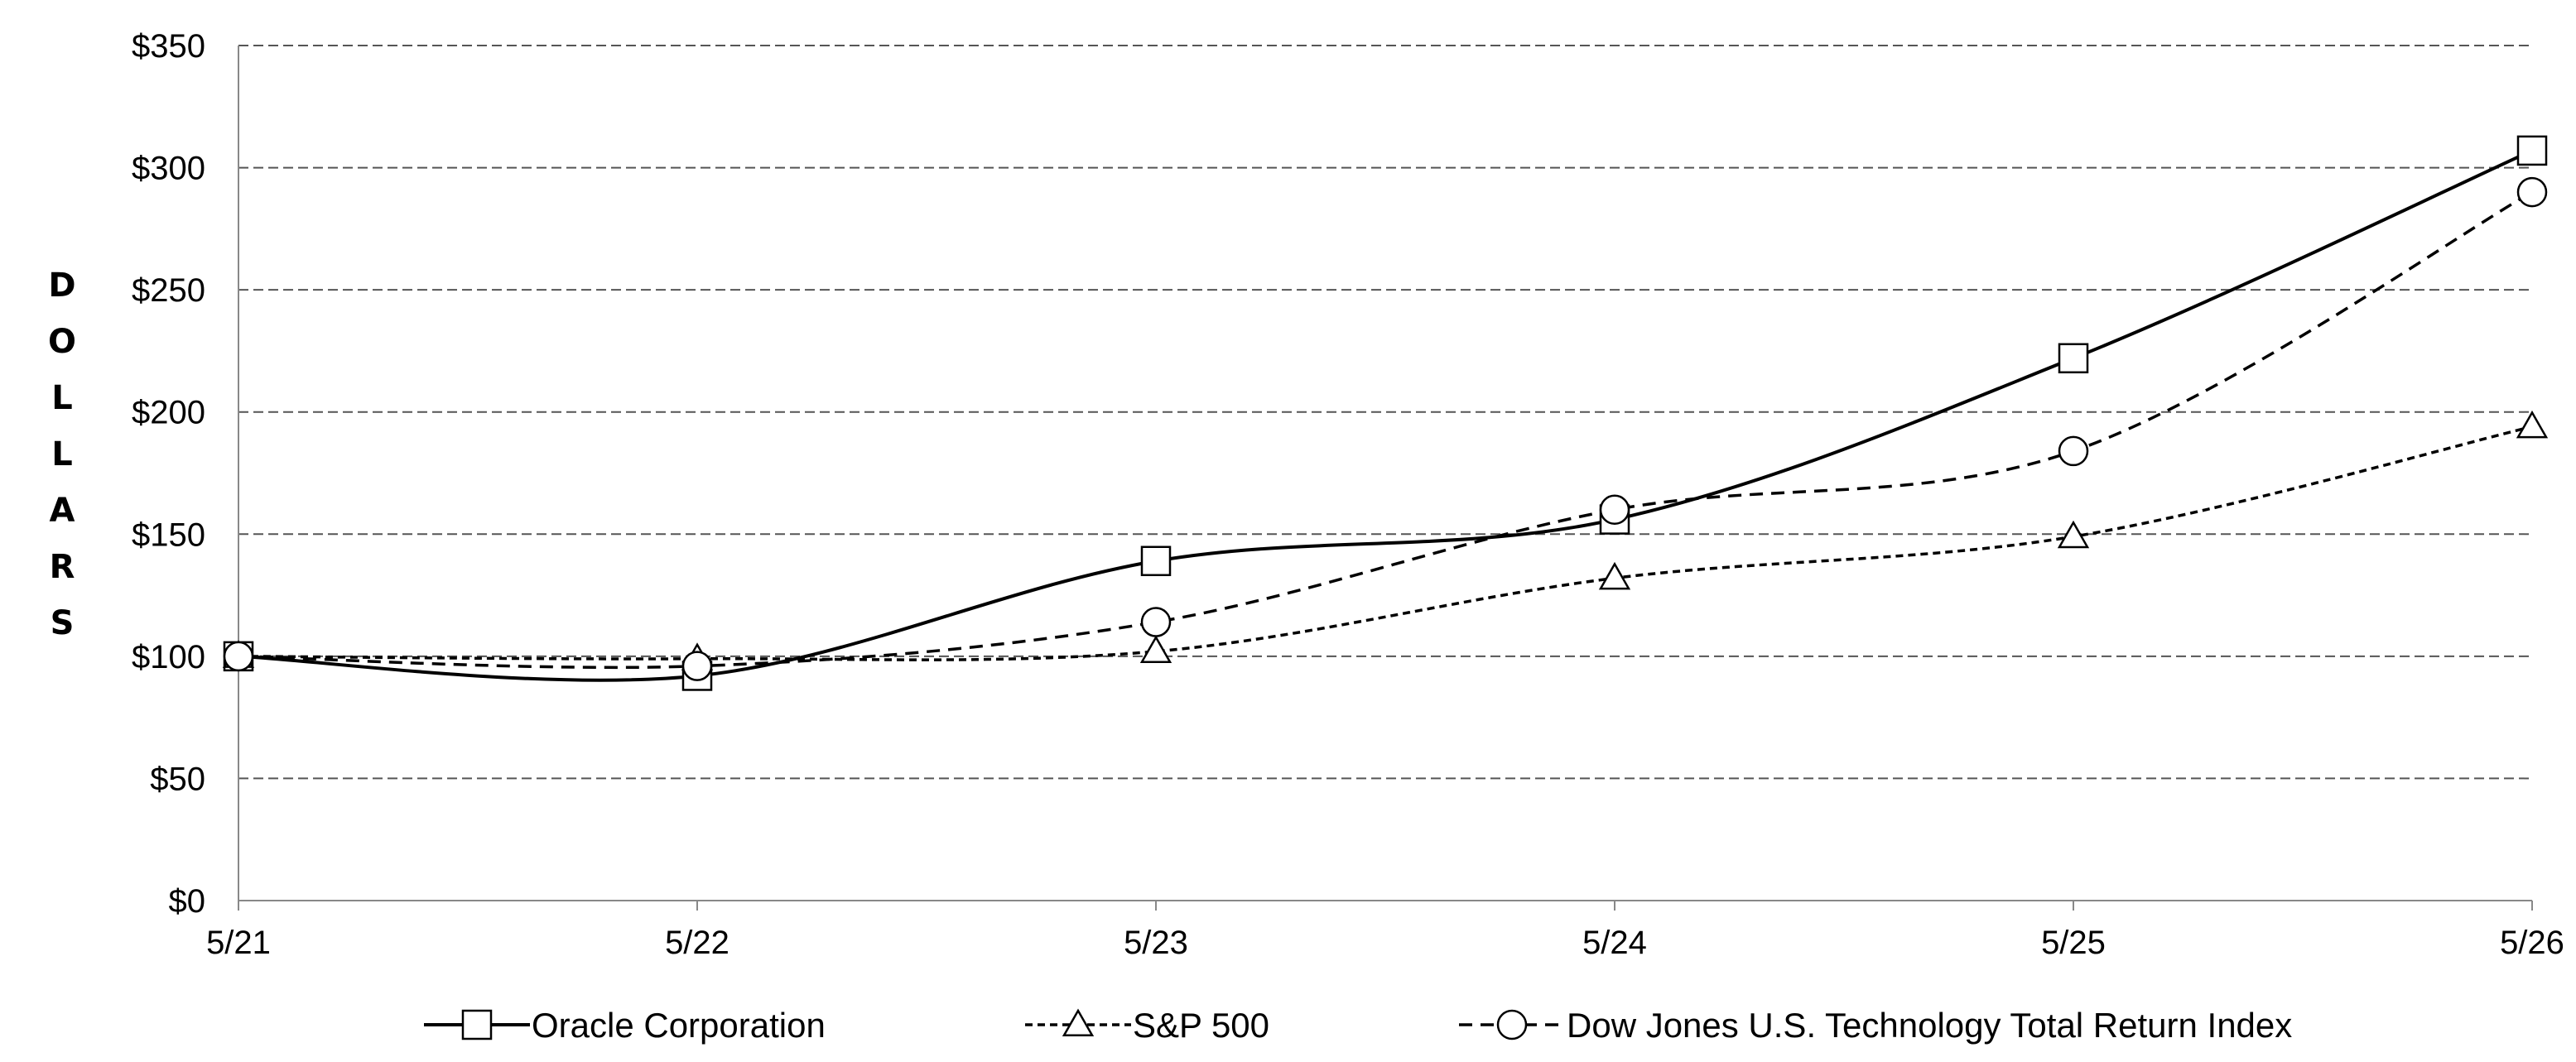 This screenshot has width=2576, height=1062. What do you see at coordinates (168, 169) in the screenshot?
I see `y-tick-label: $300` at bounding box center [168, 169].